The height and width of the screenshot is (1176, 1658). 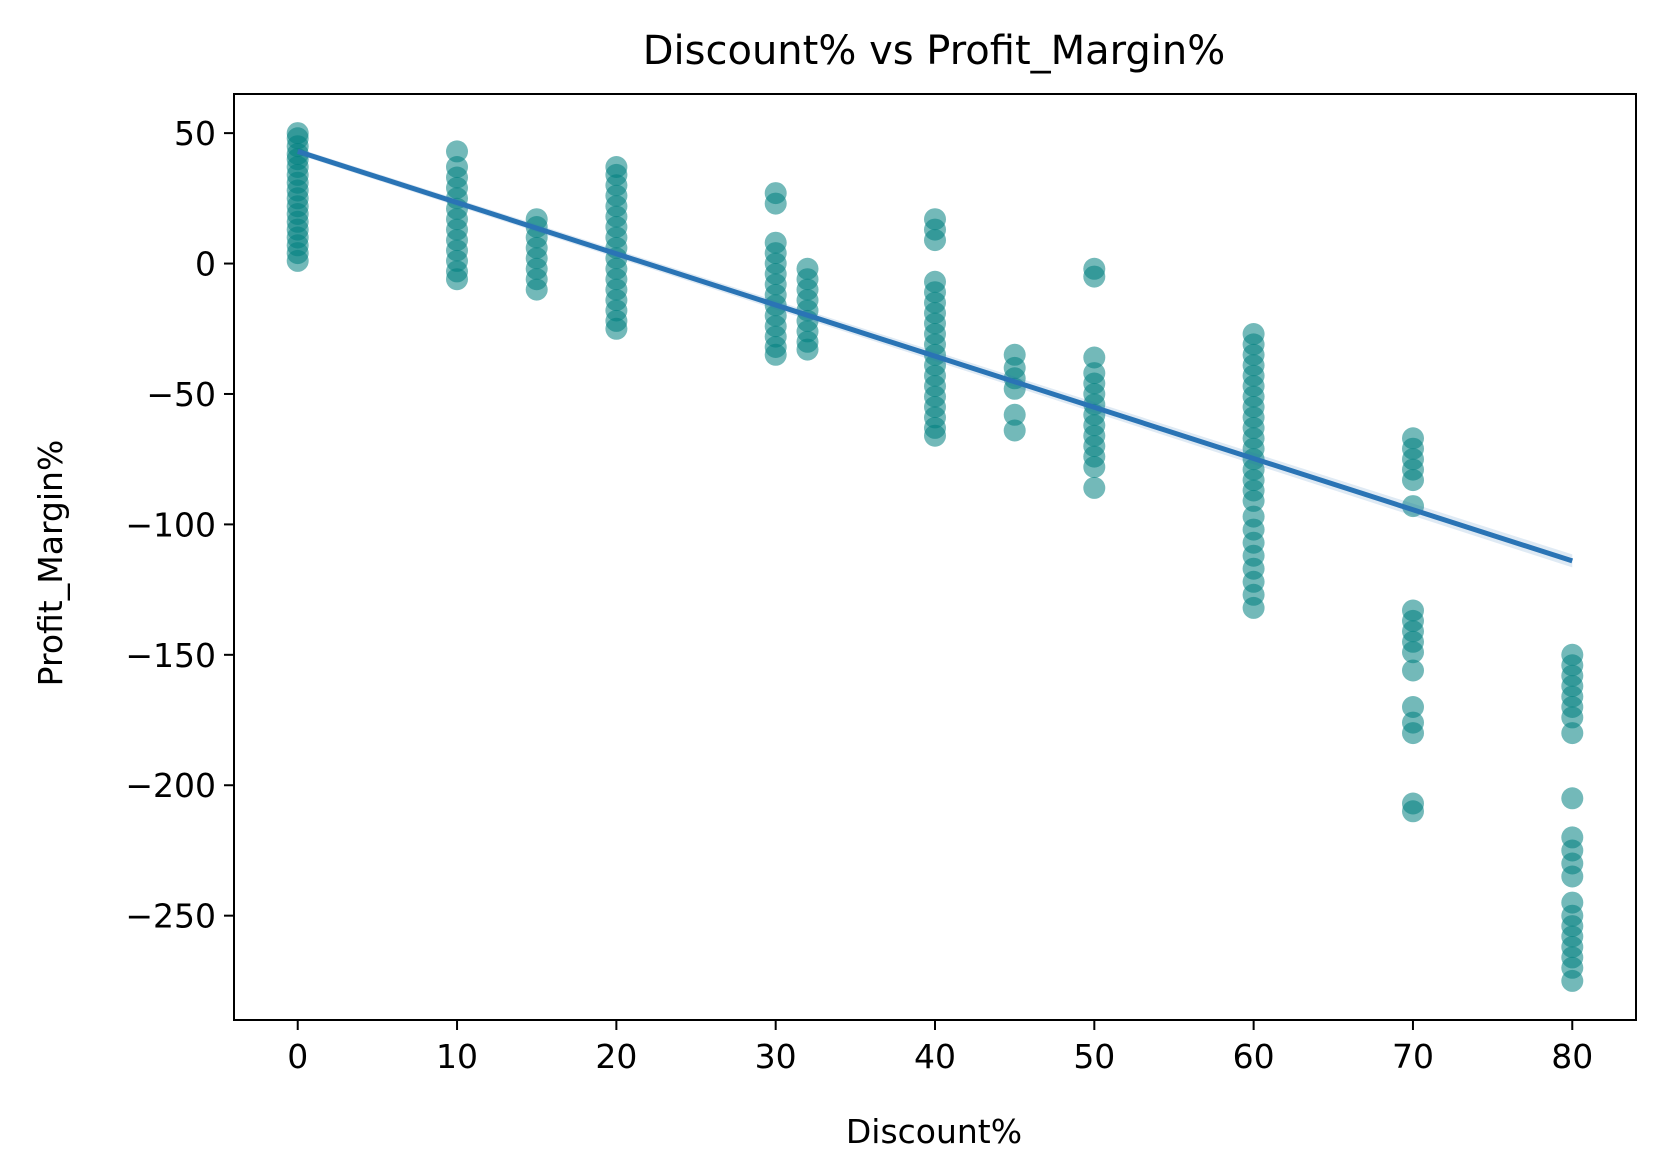 What do you see at coordinates (170, 785) in the screenshot?
I see `y-tick-label: −200` at bounding box center [170, 785].